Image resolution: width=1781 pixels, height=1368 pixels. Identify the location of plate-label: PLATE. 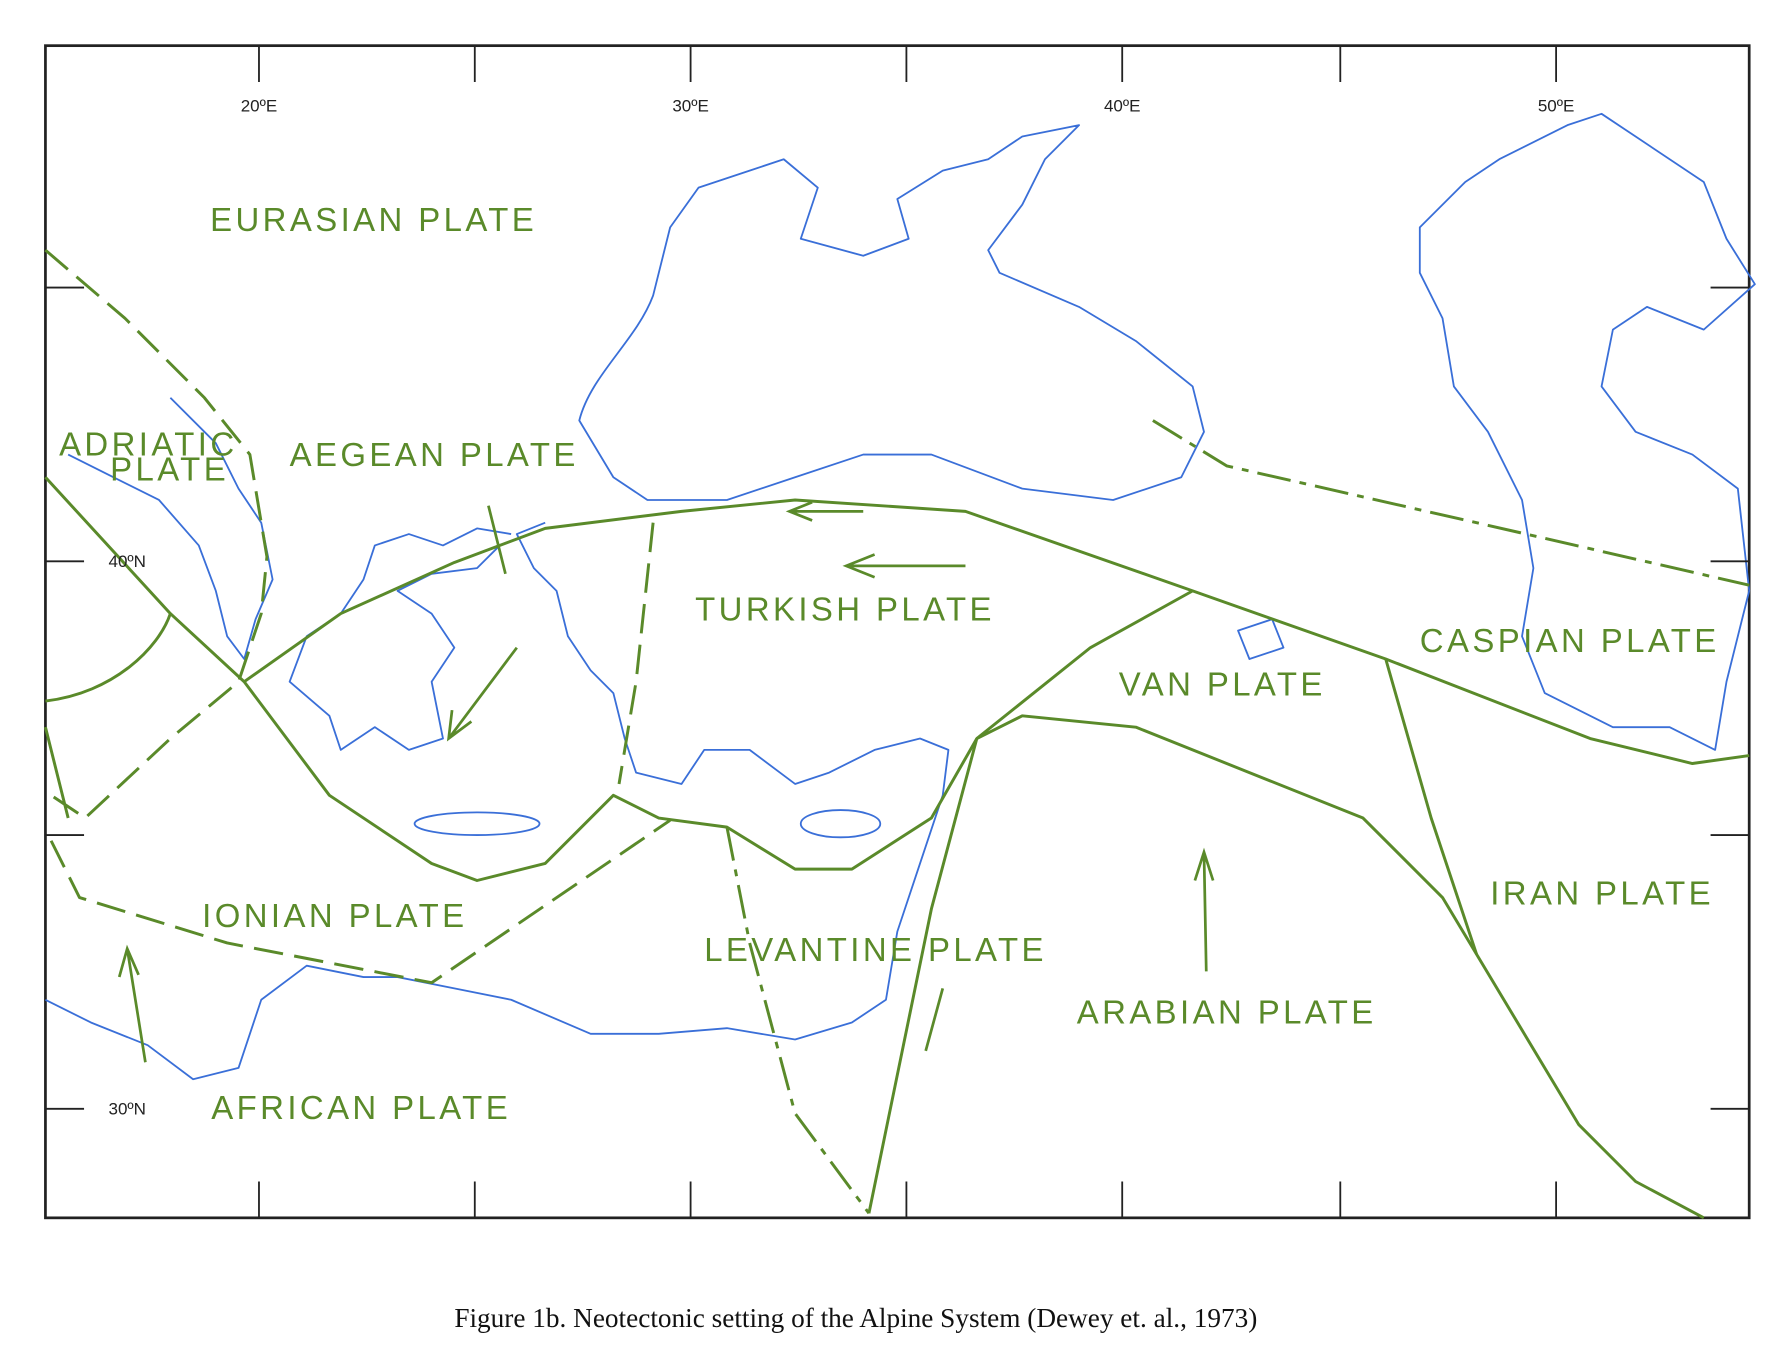
(169, 469).